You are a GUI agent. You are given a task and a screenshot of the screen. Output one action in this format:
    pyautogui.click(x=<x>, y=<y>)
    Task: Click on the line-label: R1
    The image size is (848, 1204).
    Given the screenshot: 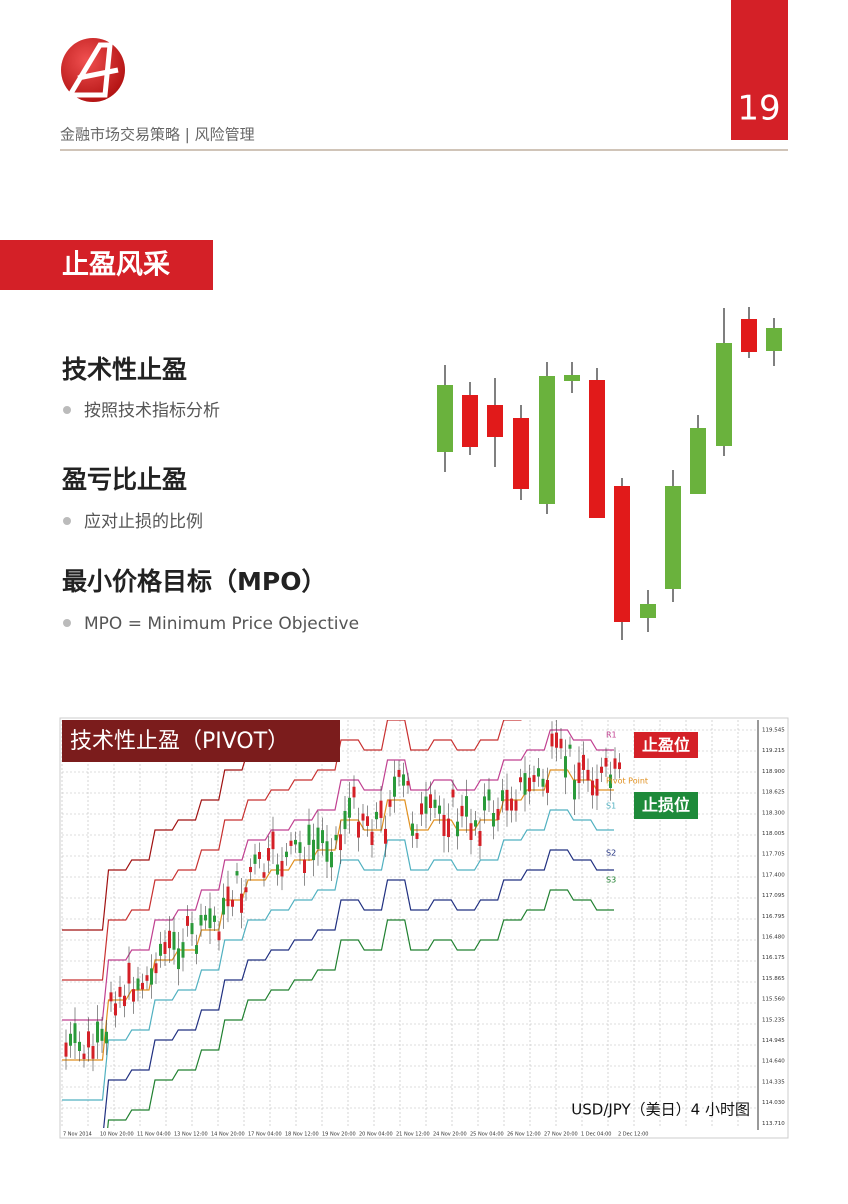 What is the action you would take?
    pyautogui.click(x=611, y=735)
    